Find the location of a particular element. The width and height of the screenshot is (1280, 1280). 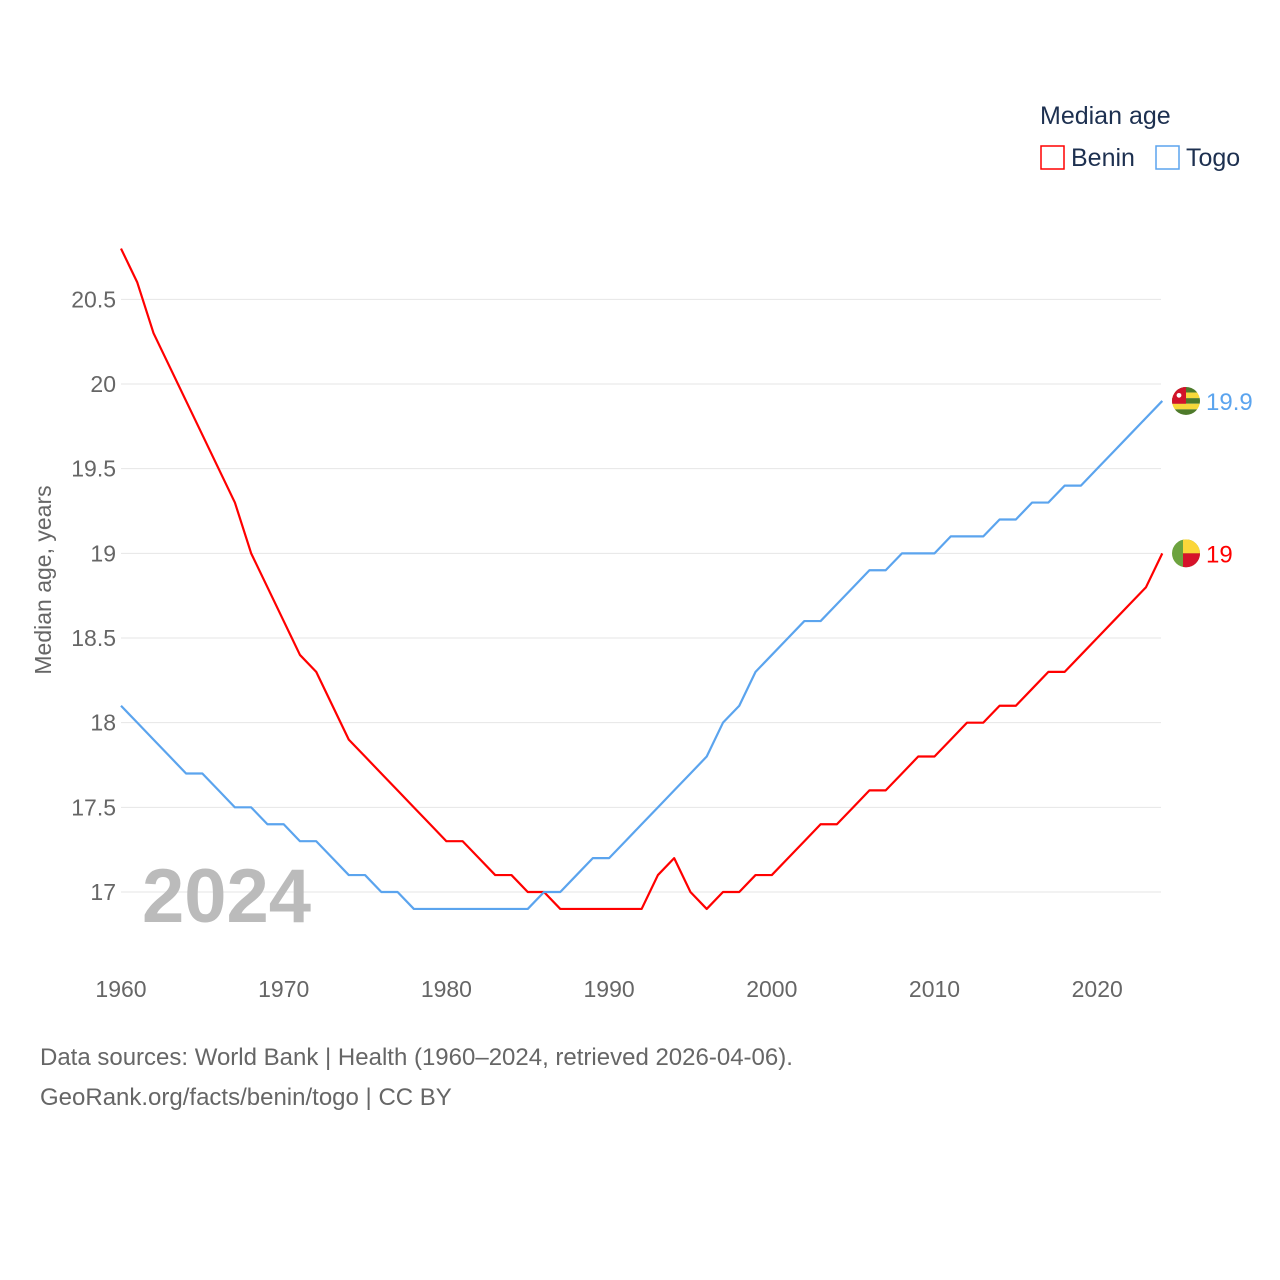

x-tick-label: 2010 is located at coordinates (934, 989).